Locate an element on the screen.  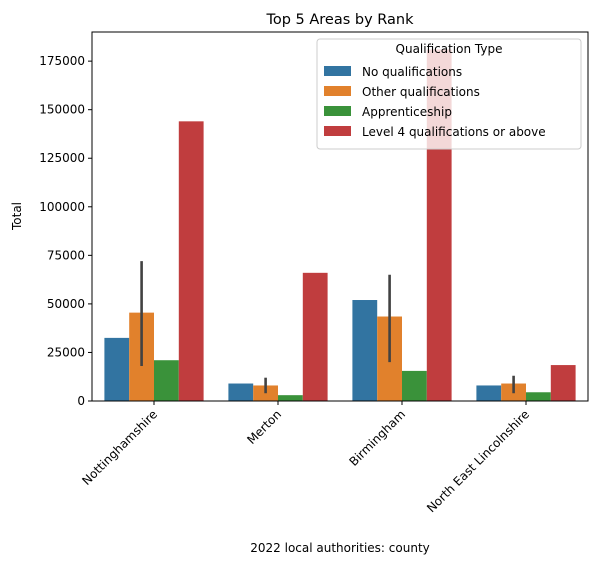
x-tick-label: Merton is located at coordinates (264, 427).